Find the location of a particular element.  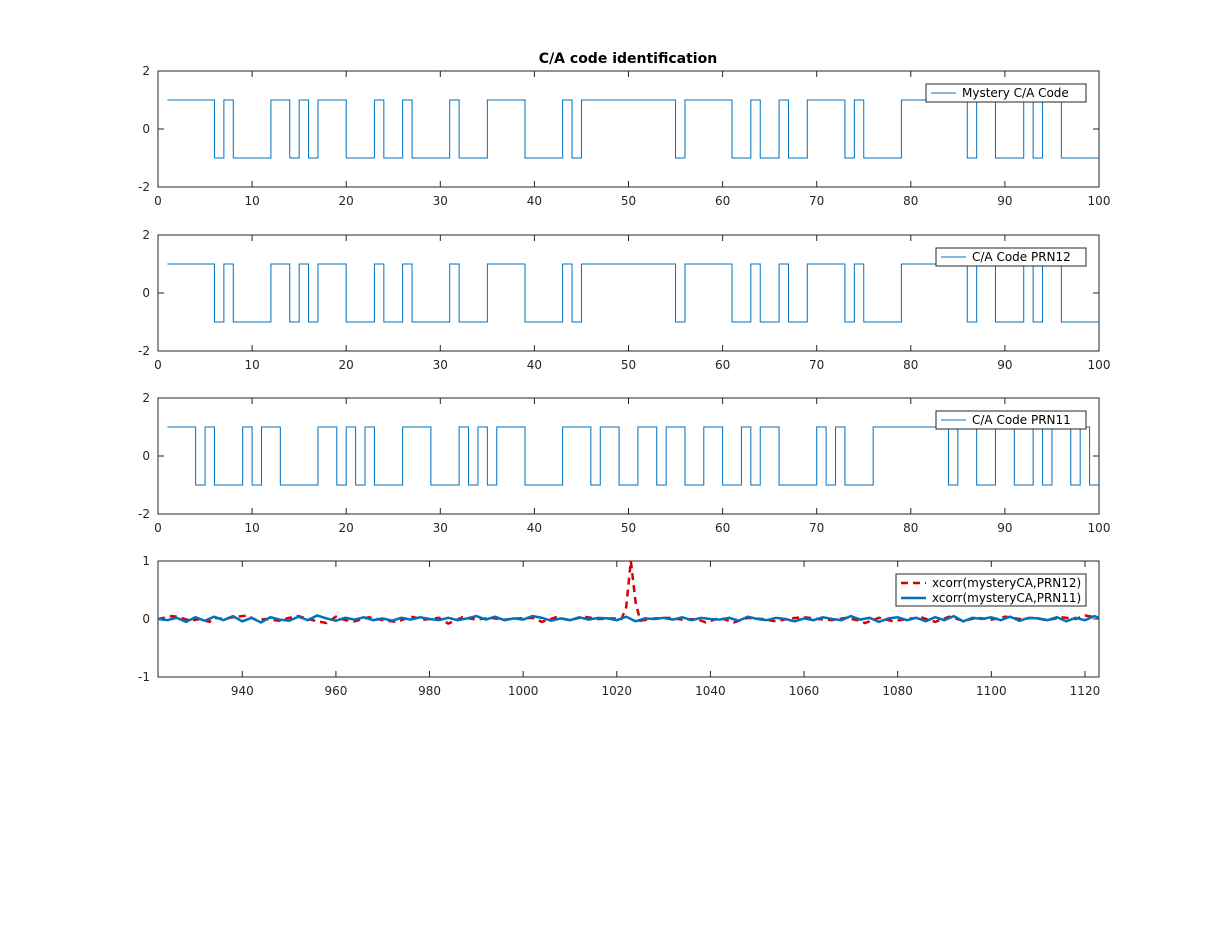

x-tick-label: 1000 is located at coordinates (523, 691).